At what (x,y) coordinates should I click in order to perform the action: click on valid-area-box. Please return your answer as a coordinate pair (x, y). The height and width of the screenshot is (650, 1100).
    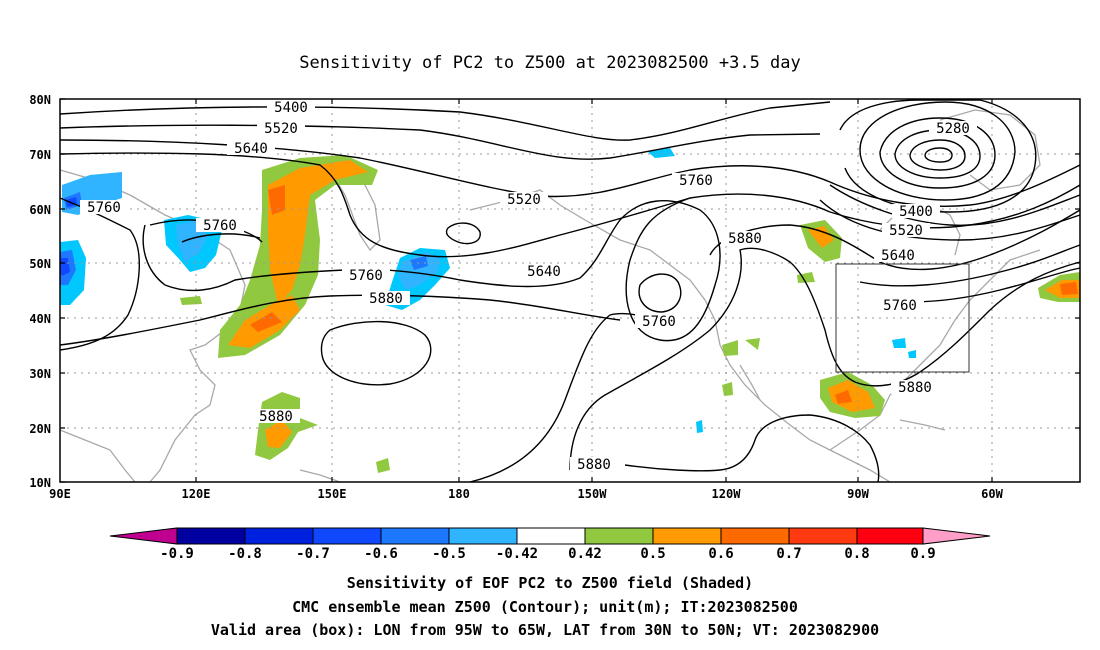
    Looking at the image, I should click on (902, 318).